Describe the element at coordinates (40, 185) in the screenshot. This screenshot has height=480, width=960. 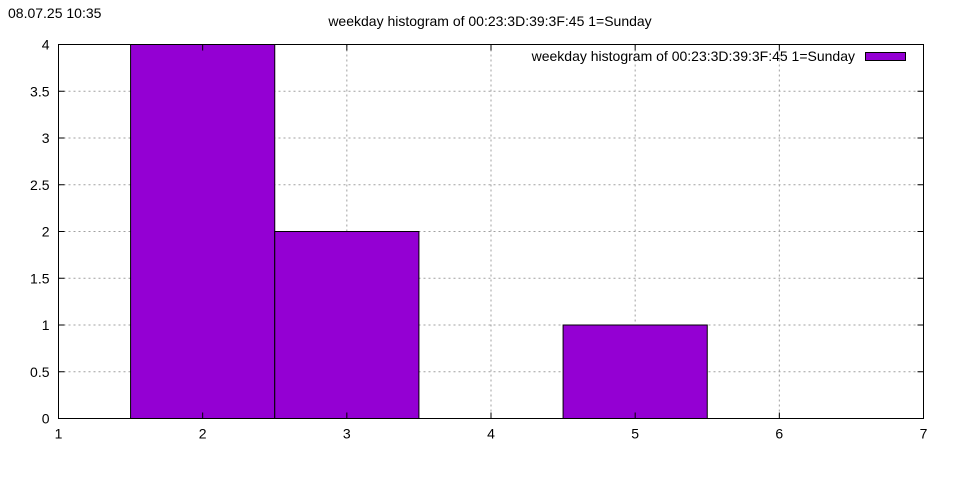
I see `y-tick-label: 2.5` at that location.